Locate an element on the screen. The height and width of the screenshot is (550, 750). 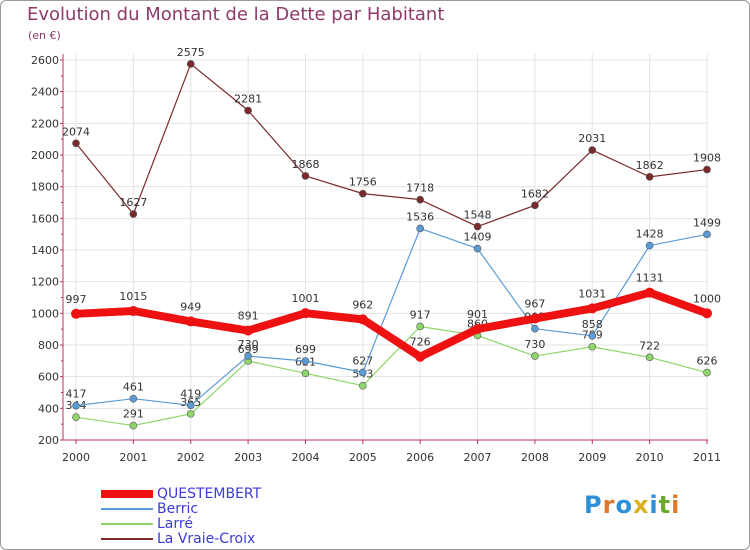
legend-label: Berric is located at coordinates (178, 508).